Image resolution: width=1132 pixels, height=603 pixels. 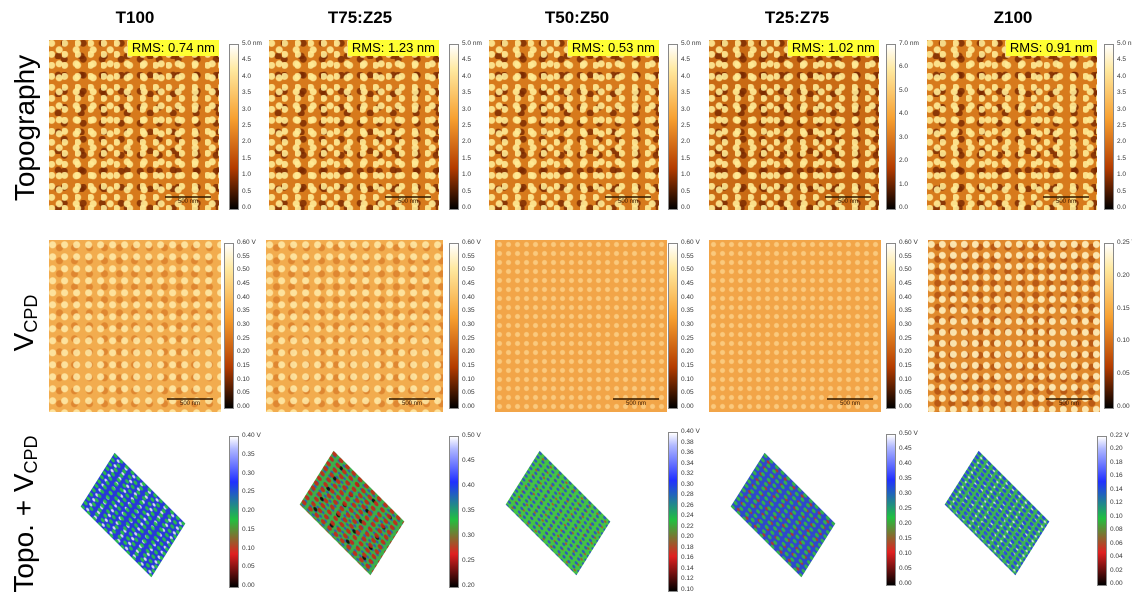 What do you see at coordinates (687, 442) in the screenshot?
I see `colorbar-tick-label: 0.38` at bounding box center [687, 442].